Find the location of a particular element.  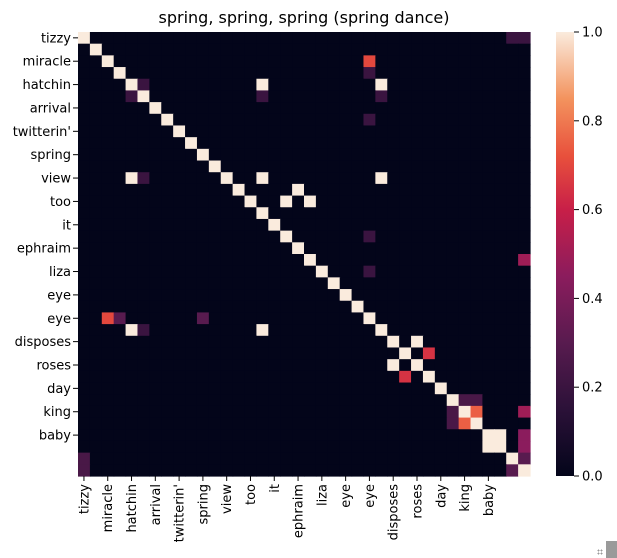

y-tick-label: liza is located at coordinates (60, 272).